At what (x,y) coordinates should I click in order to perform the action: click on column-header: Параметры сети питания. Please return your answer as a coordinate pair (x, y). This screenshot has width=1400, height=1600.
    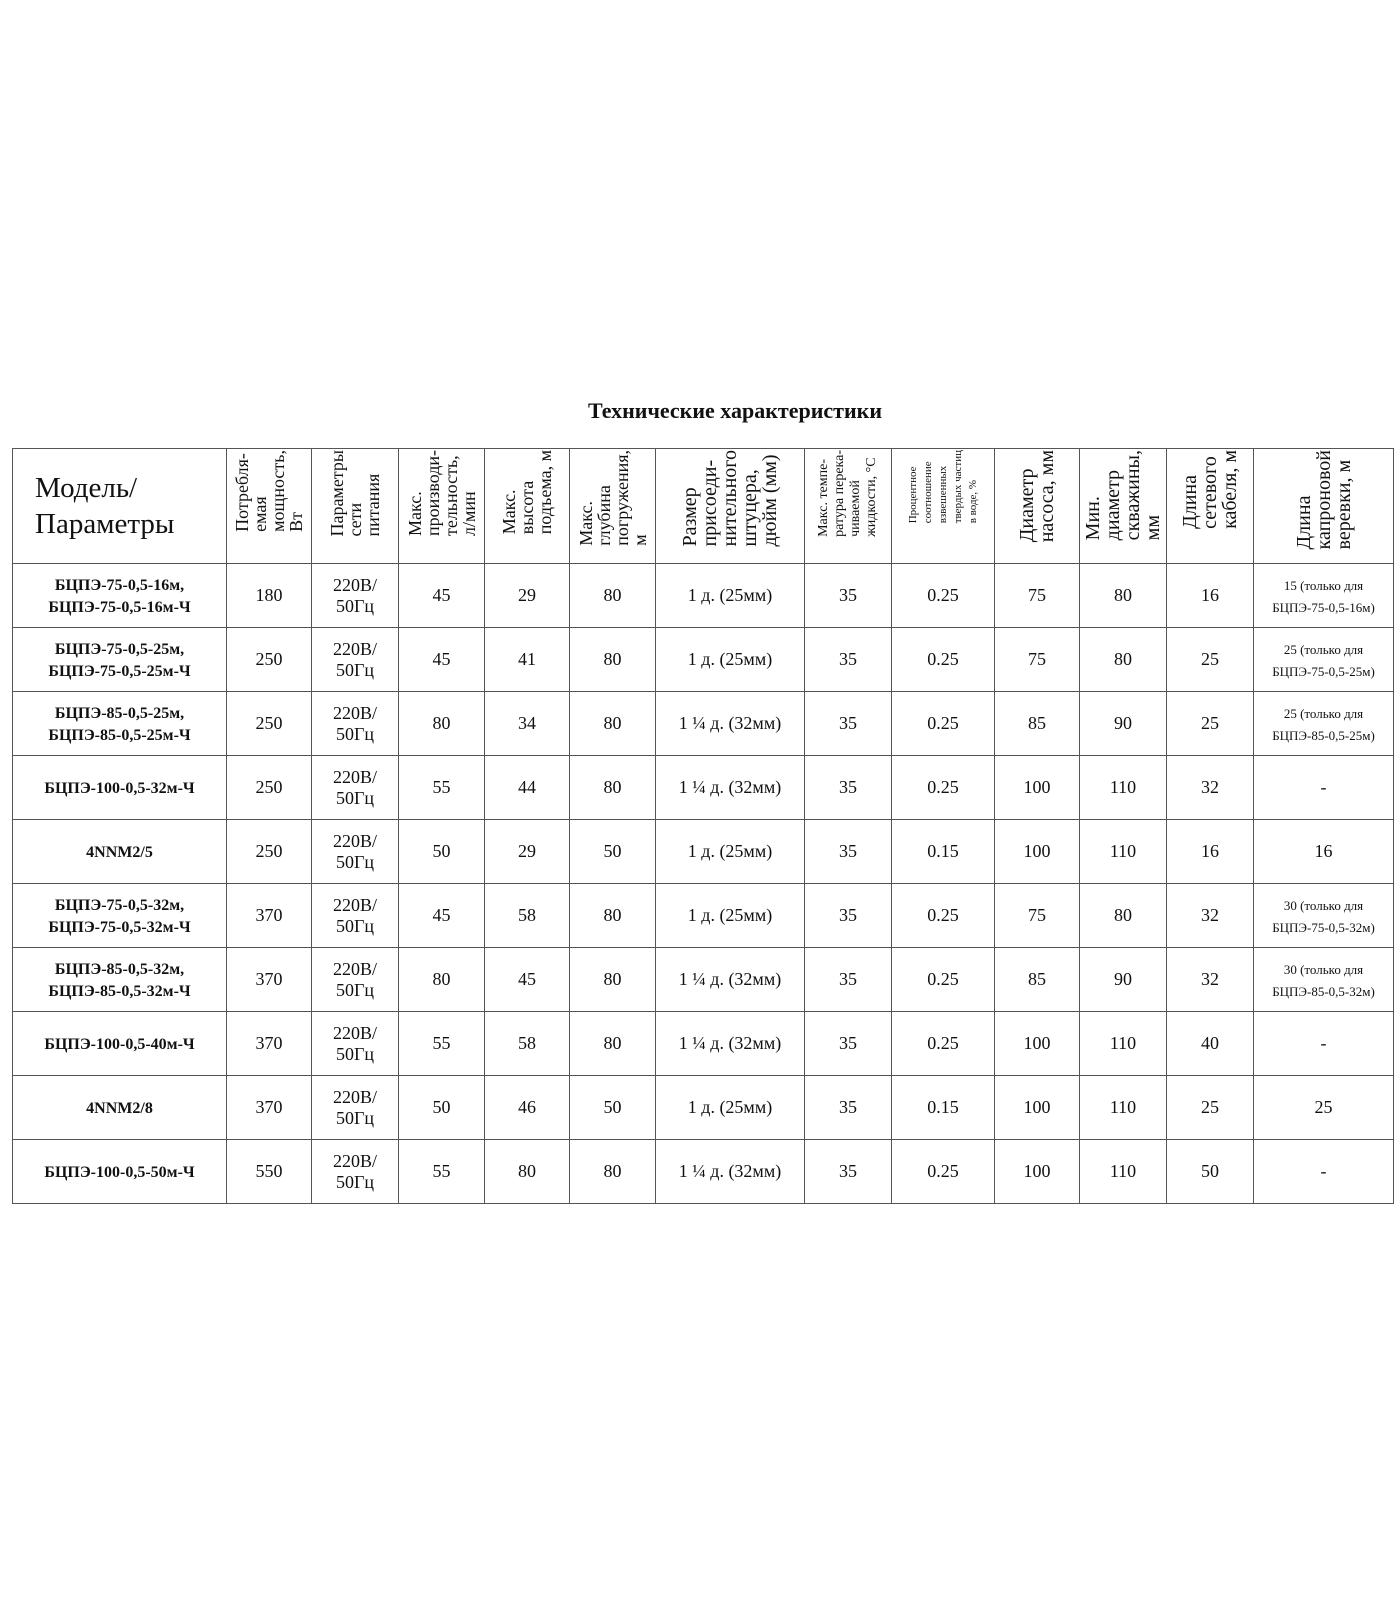
    Looking at the image, I should click on (355, 506).